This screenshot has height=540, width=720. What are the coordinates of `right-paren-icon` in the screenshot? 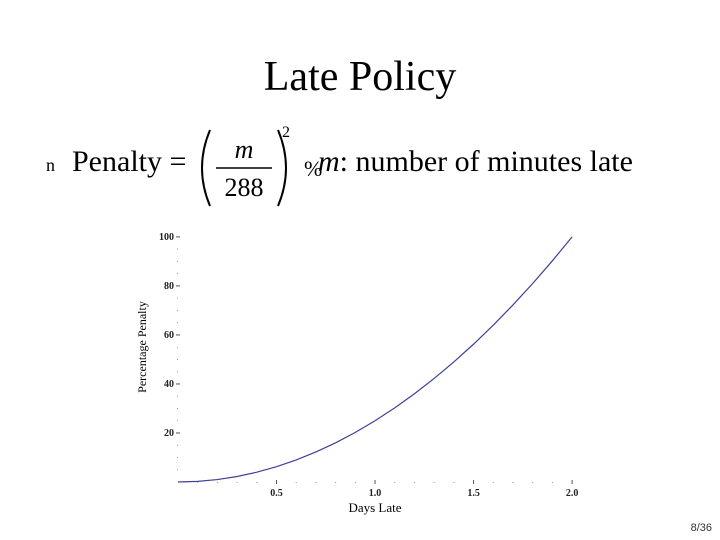 It's located at (282, 168).